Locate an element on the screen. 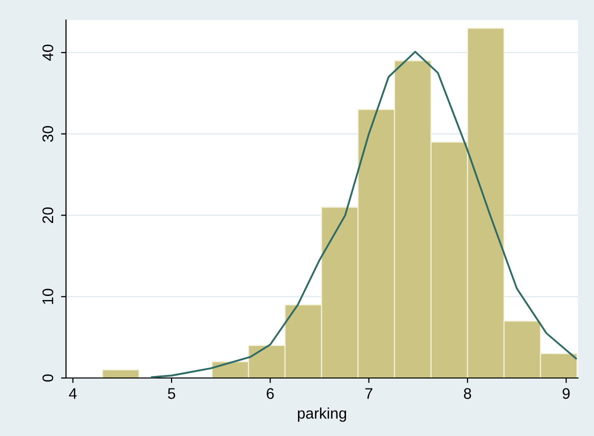  x-tick-label: 6 is located at coordinates (270, 393).